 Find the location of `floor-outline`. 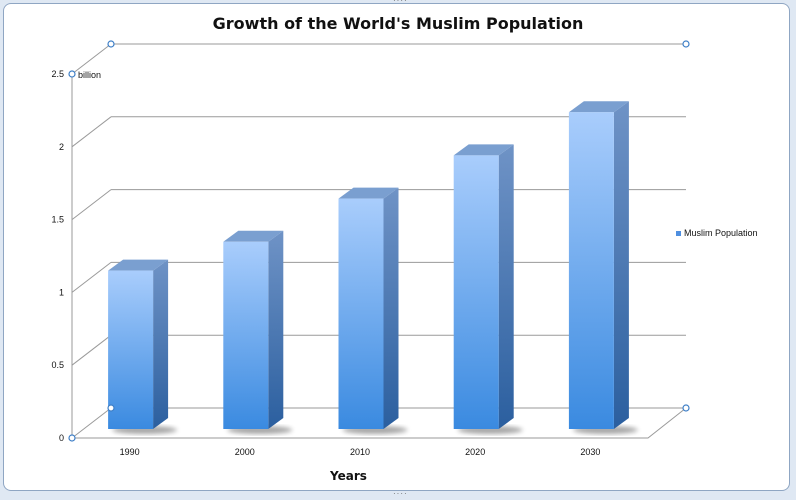

floor-outline is located at coordinates (379, 423).